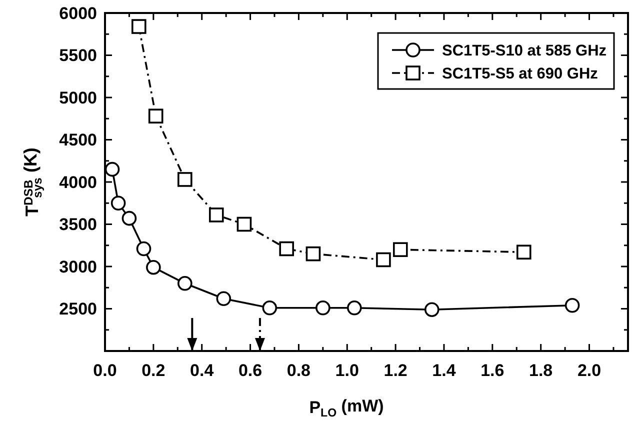  What do you see at coordinates (78, 266) in the screenshot?
I see `y-tick-label: 3000` at bounding box center [78, 266].